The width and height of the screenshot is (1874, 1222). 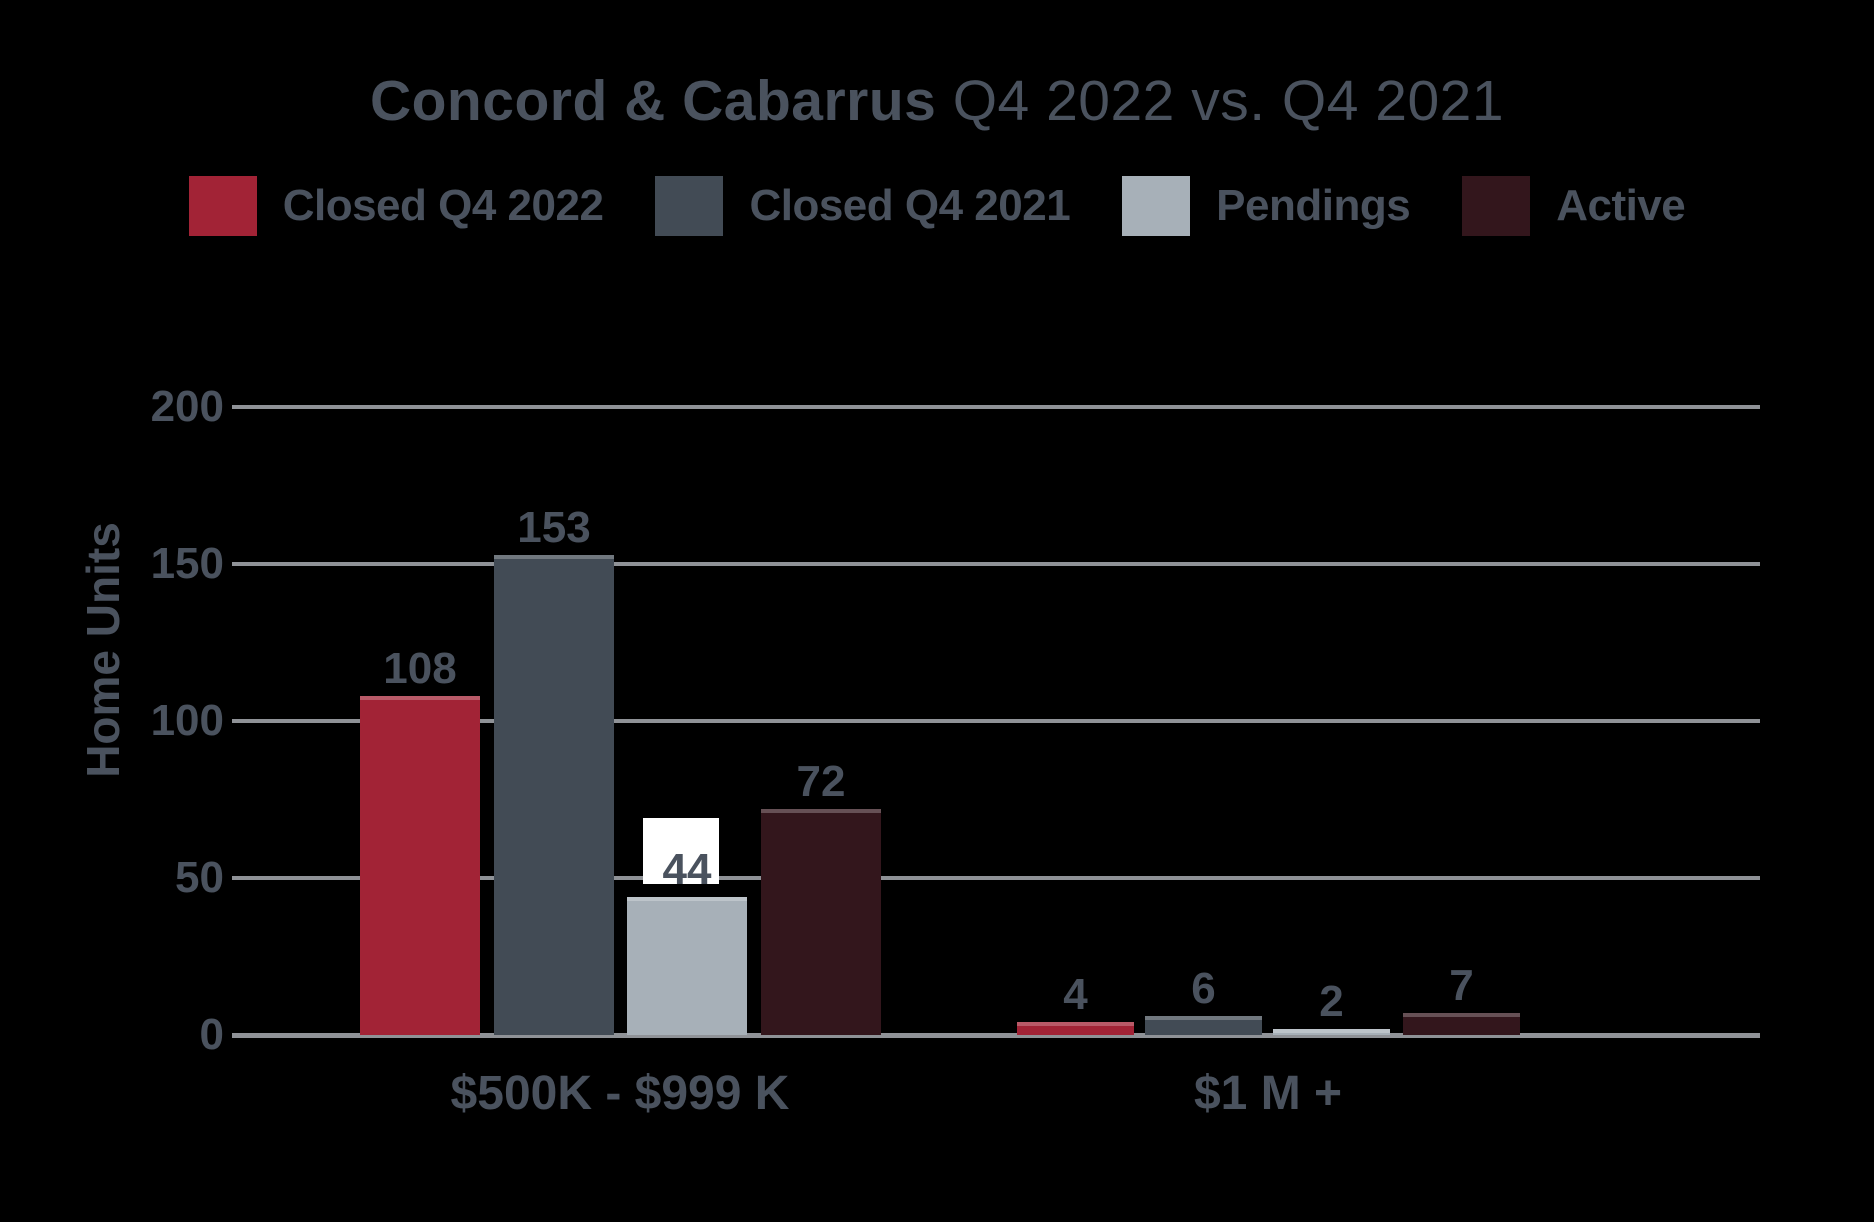 I want to click on chart-title: Concord & Cabarrus Q4 2022 vs. Q4 2021, so click(x=937, y=101).